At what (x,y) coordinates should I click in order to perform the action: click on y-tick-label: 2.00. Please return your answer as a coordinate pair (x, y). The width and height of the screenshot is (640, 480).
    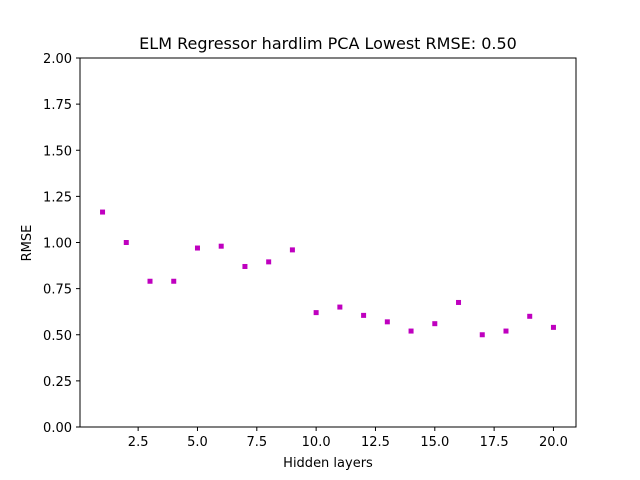
    Looking at the image, I should click on (57, 59).